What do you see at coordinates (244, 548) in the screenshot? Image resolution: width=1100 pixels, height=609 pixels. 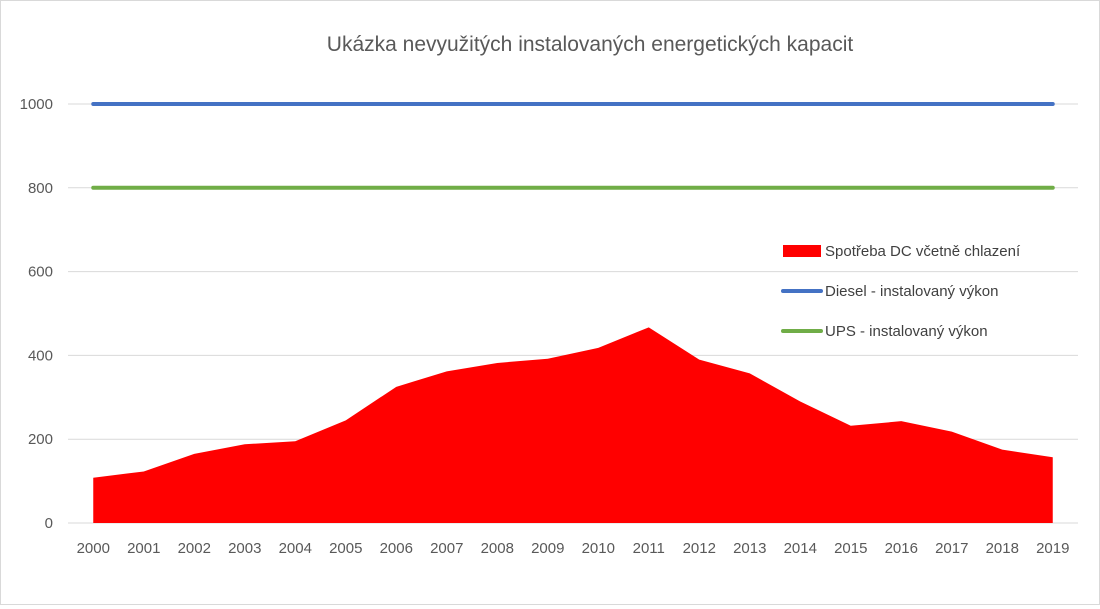 I see `x-tick-label: 2003` at bounding box center [244, 548].